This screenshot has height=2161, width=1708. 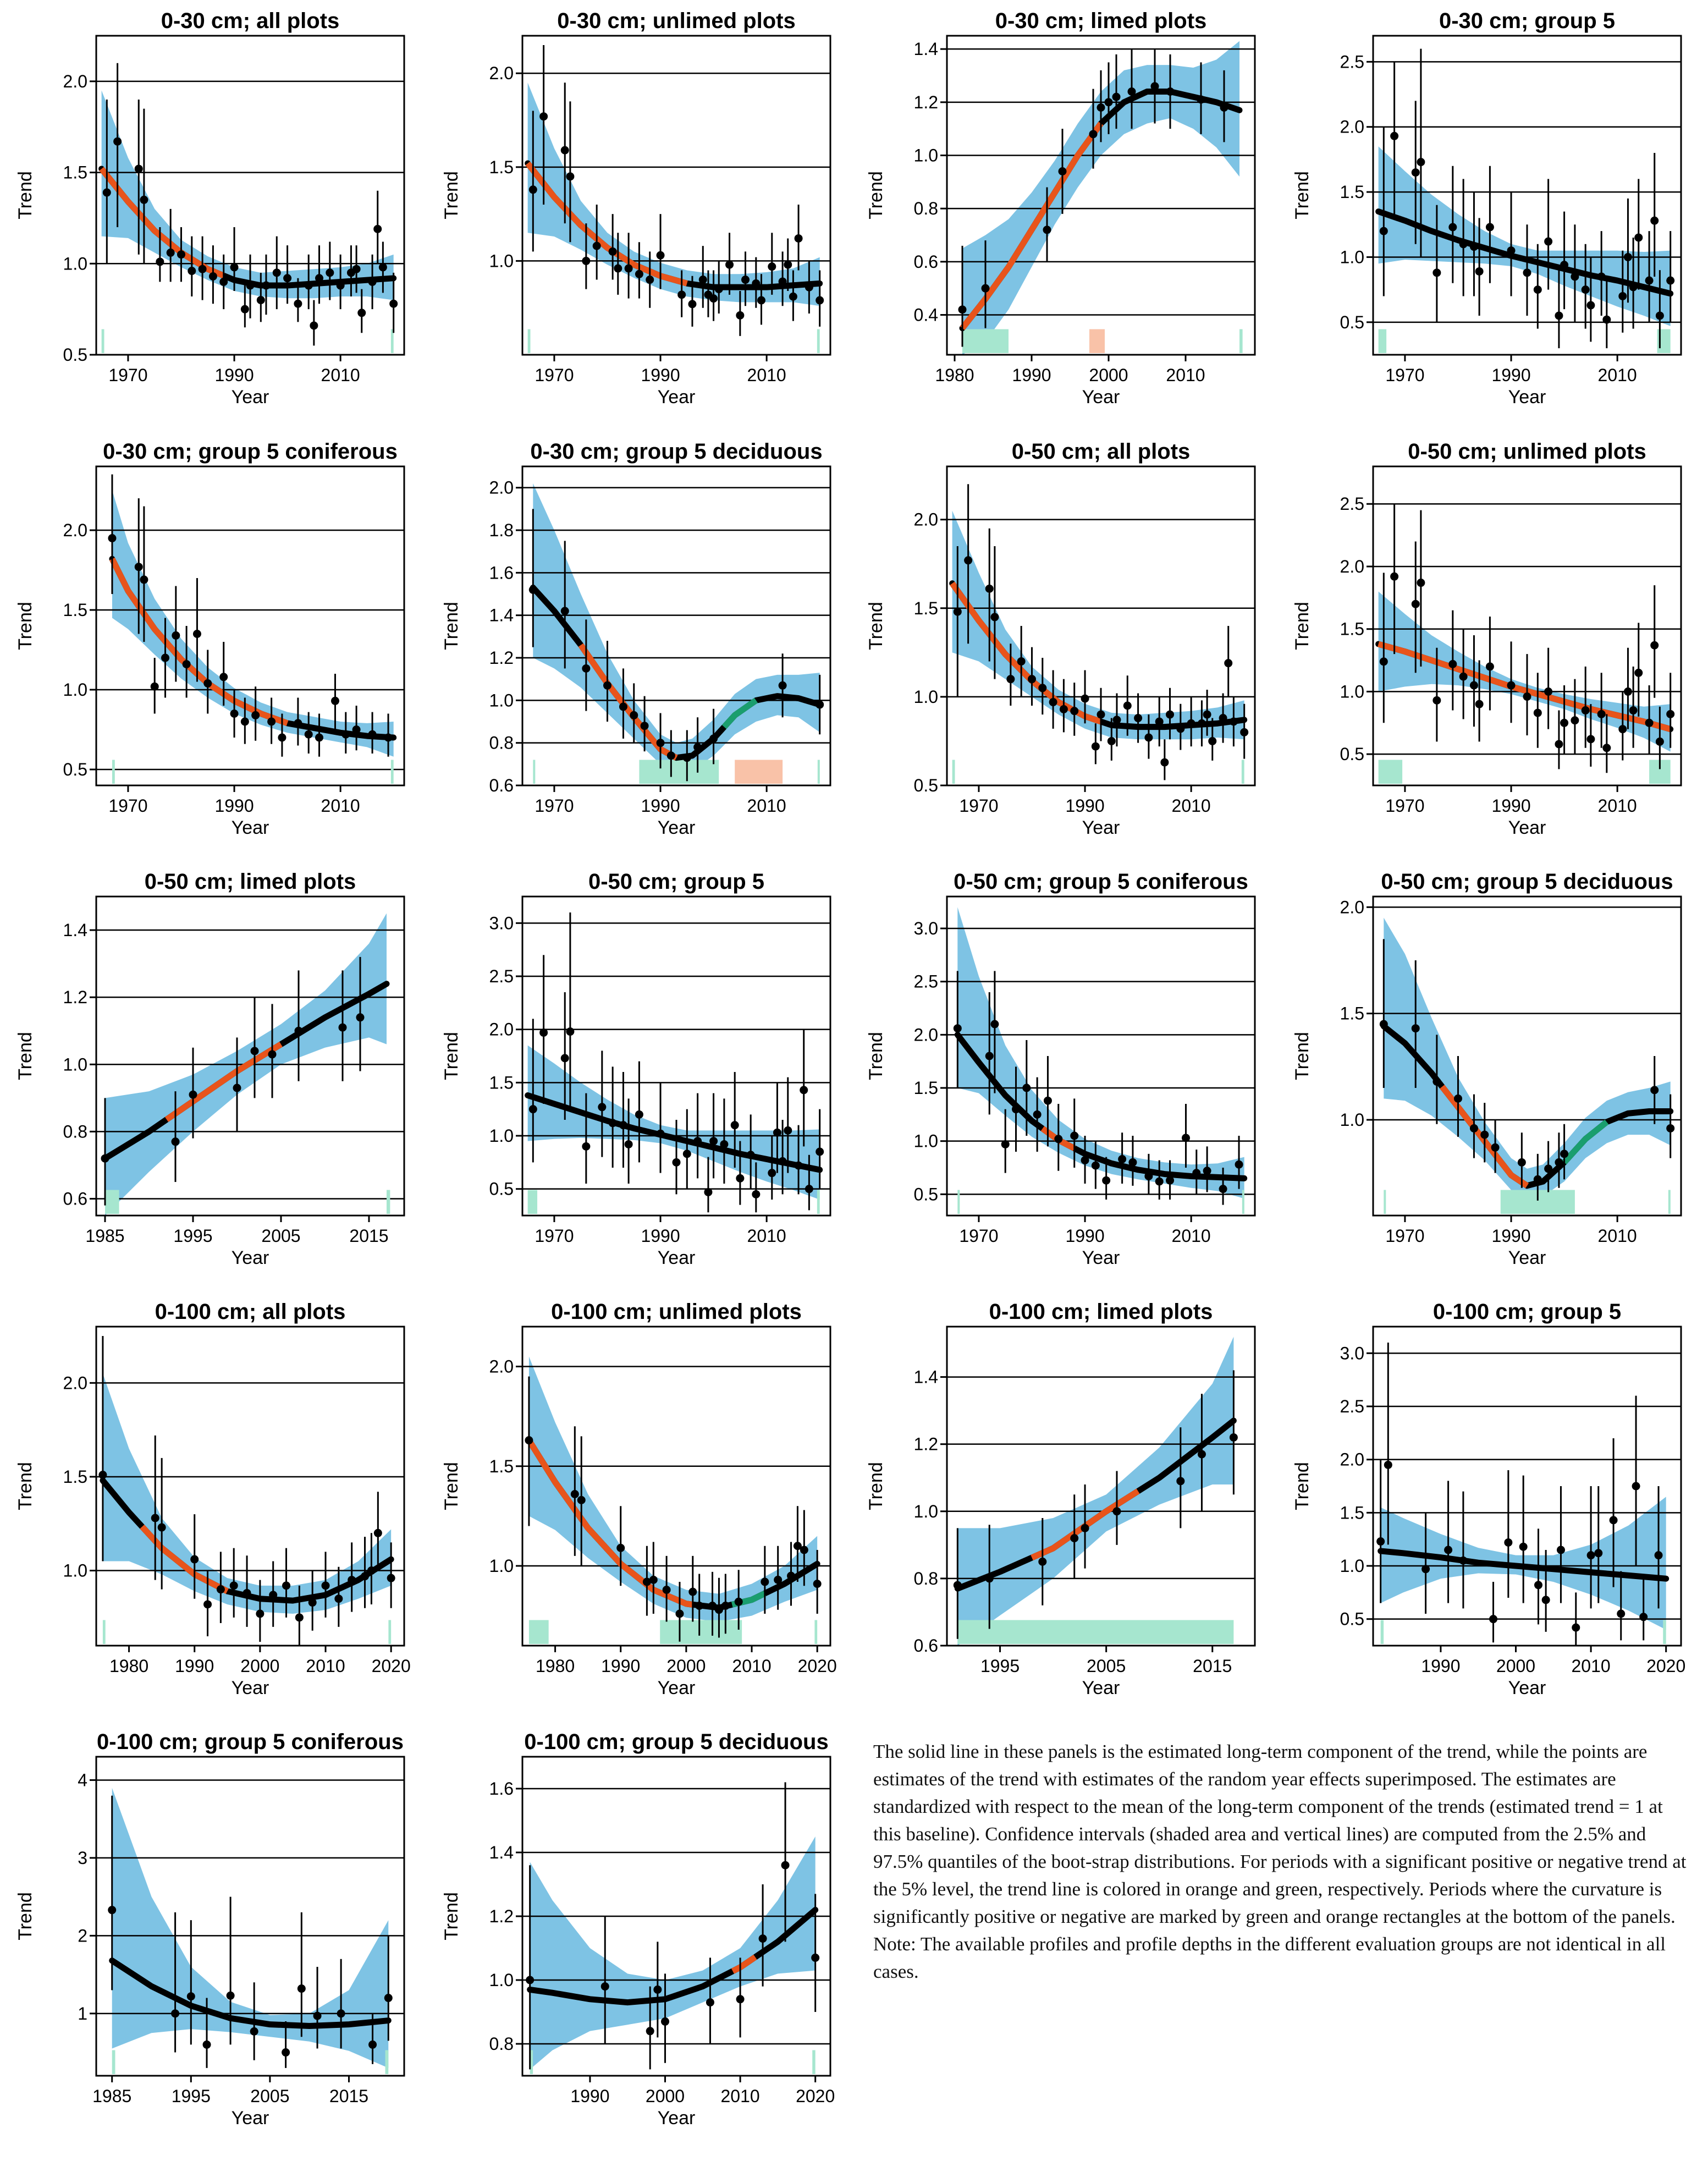 What do you see at coordinates (1352, 1406) in the screenshot?
I see `y-tick-label: 2.5` at bounding box center [1352, 1406].